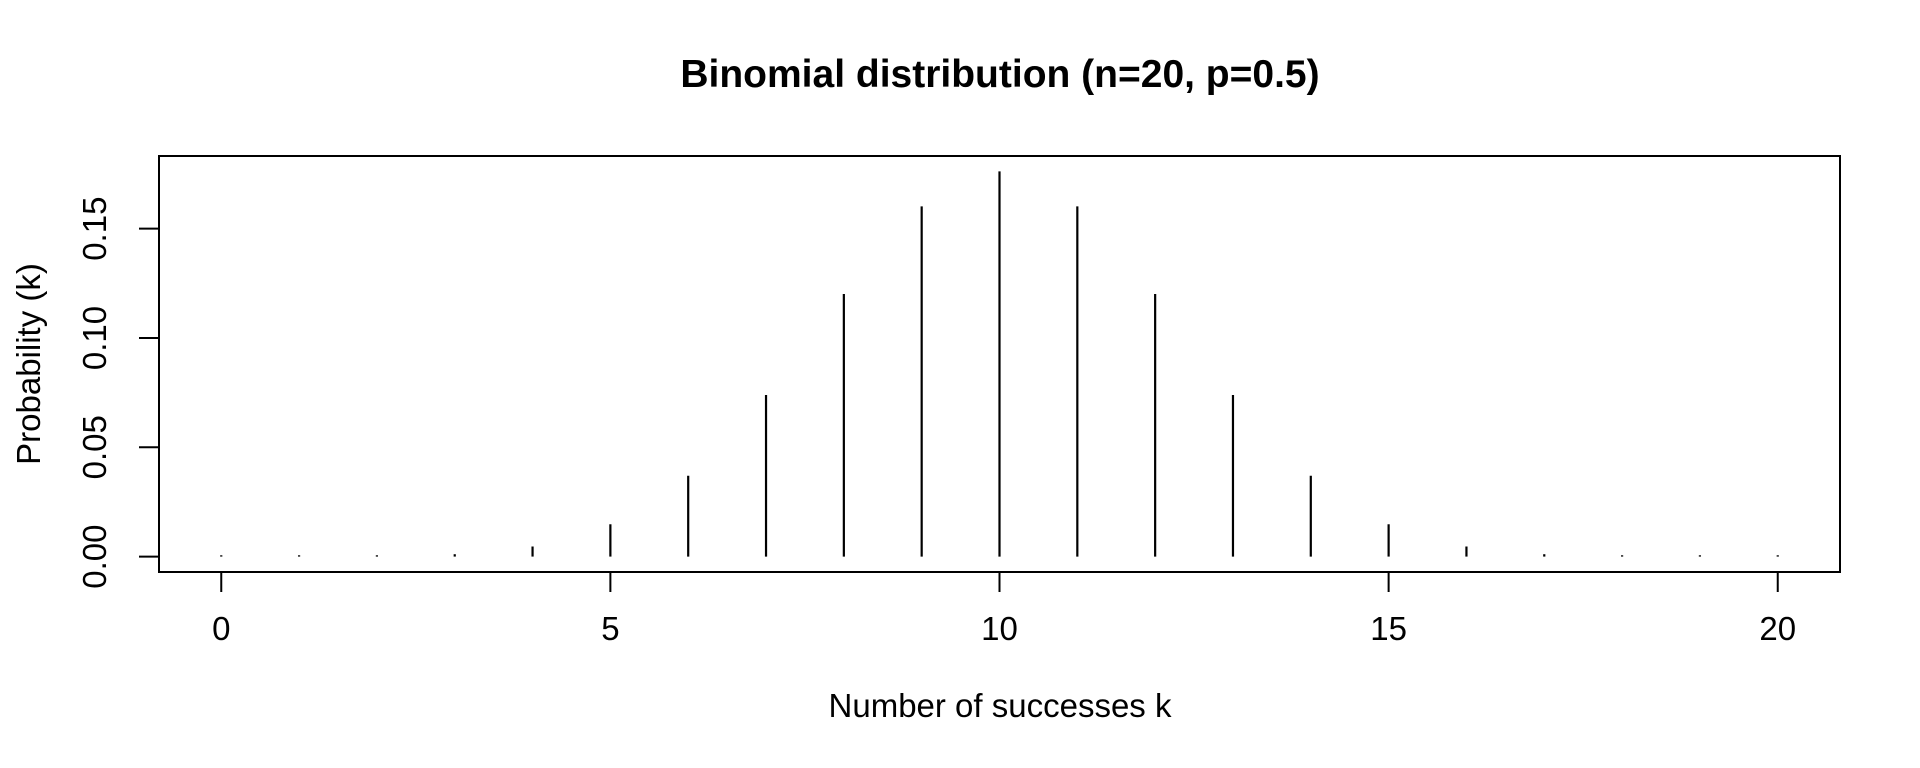 Image resolution: width=1920 pixels, height=768 pixels. What do you see at coordinates (999, 628) in the screenshot?
I see `x-tick-label-10: 10` at bounding box center [999, 628].